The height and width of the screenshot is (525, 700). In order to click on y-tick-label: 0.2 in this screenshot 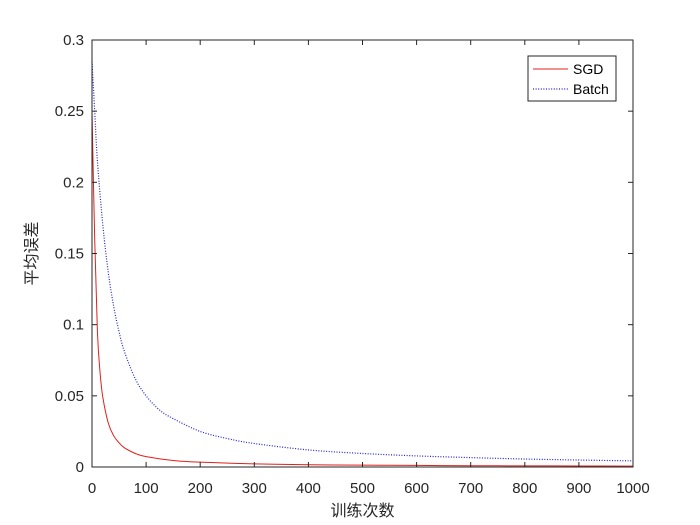, I will do `click(73, 182)`.